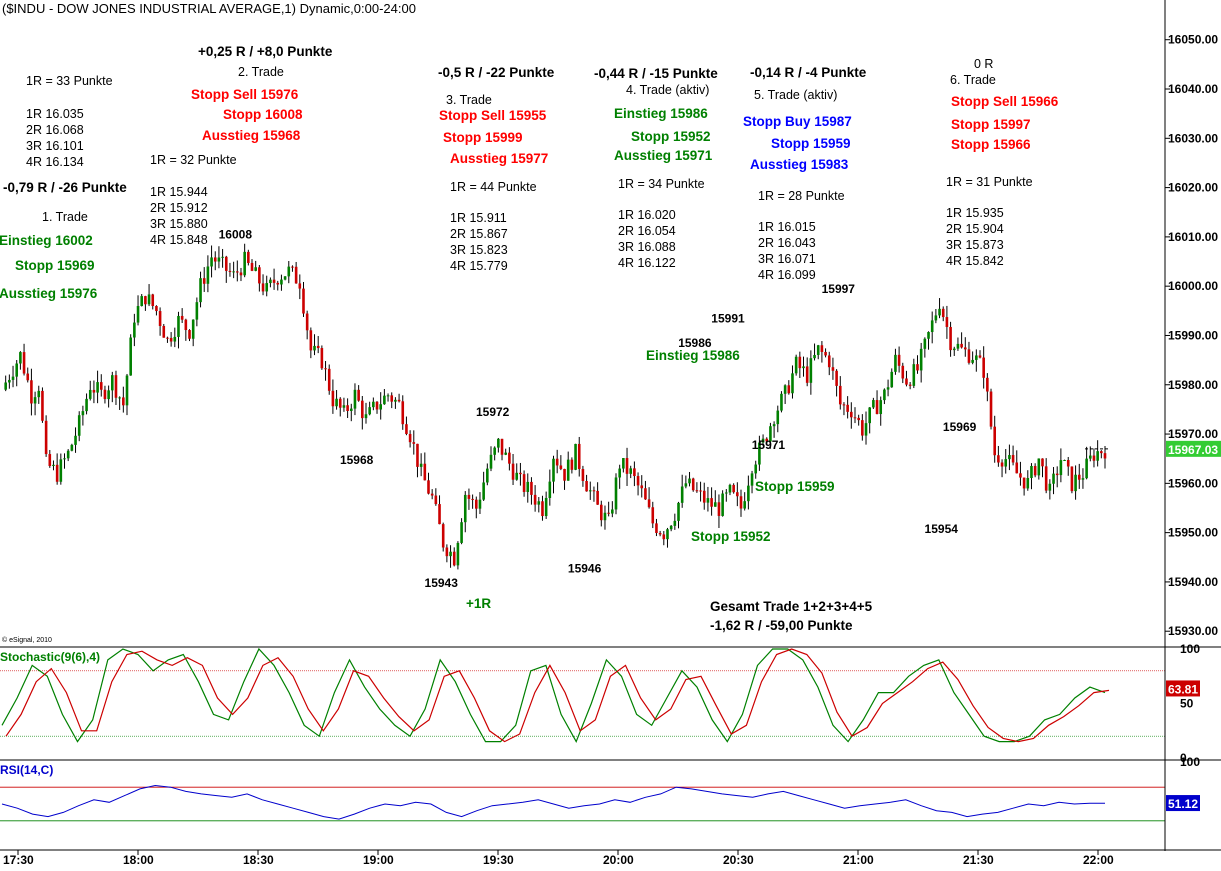 The height and width of the screenshot is (871, 1221). Describe the element at coordinates (839, 289) in the screenshot. I see `price-level-label: 15997` at that location.